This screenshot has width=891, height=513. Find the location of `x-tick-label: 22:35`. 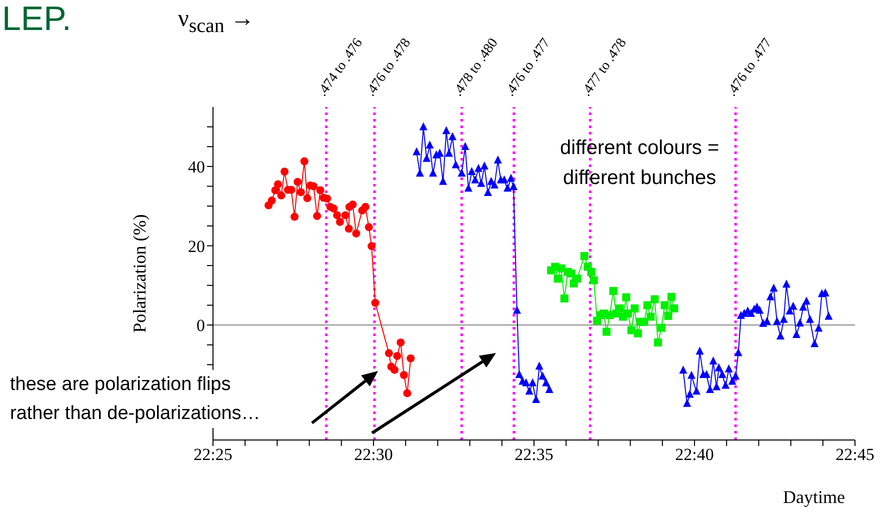

x-tick-label: 22:35 is located at coordinates (534, 454).